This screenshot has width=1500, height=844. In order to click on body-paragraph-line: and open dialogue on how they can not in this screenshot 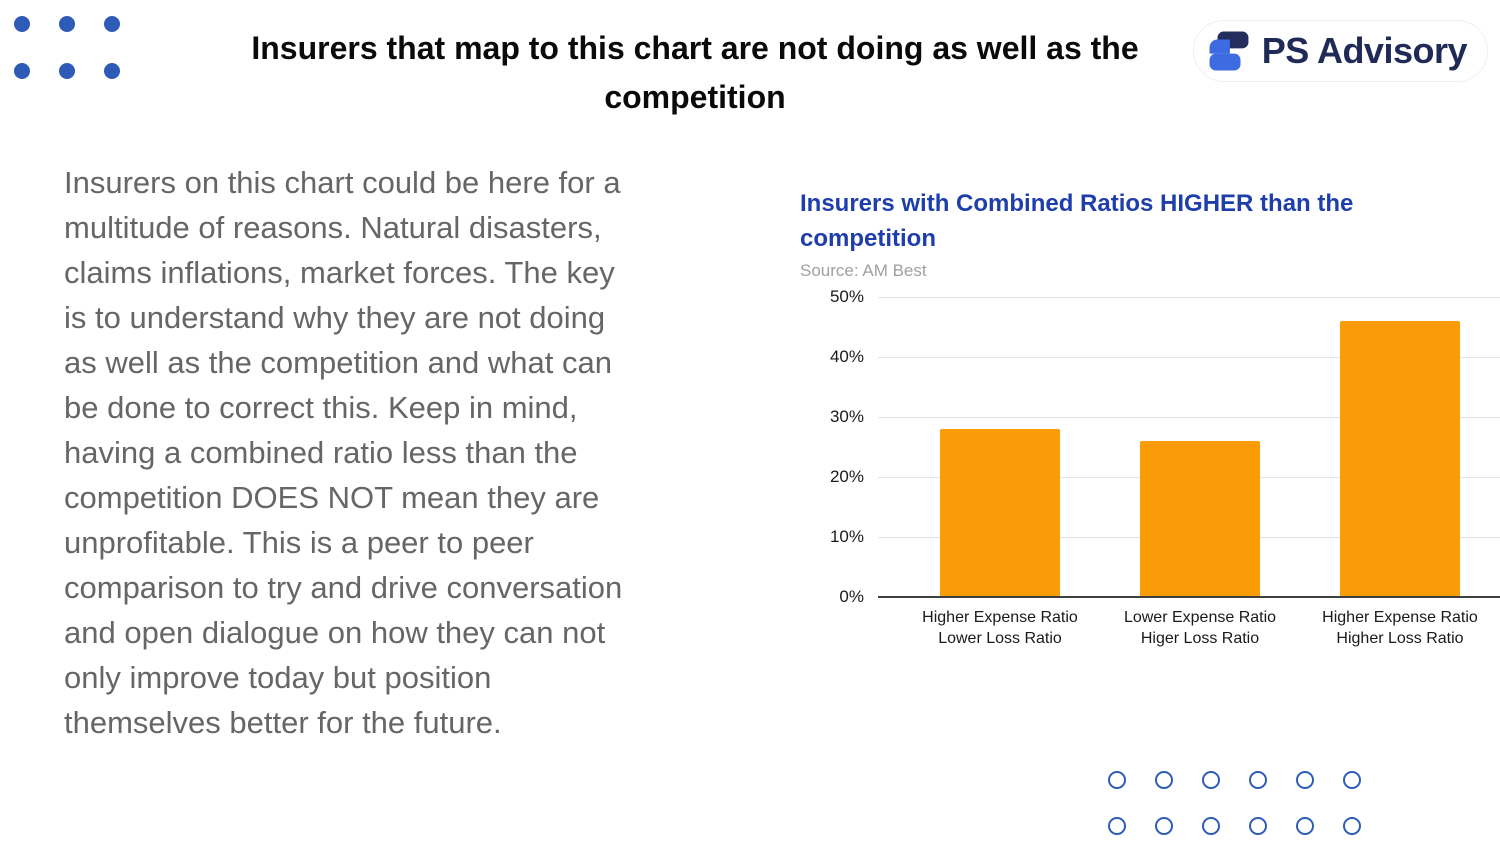, I will do `click(335, 632)`.